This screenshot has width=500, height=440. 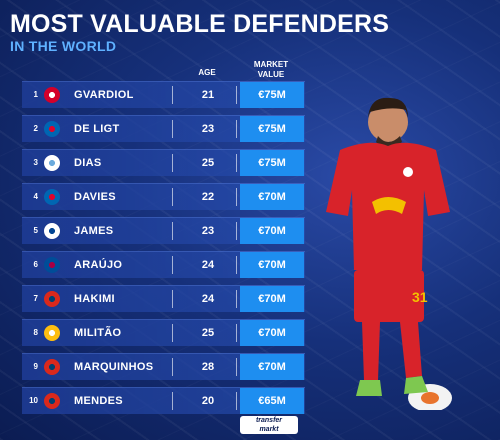 I want to click on rank-number: 5, so click(x=35, y=230).